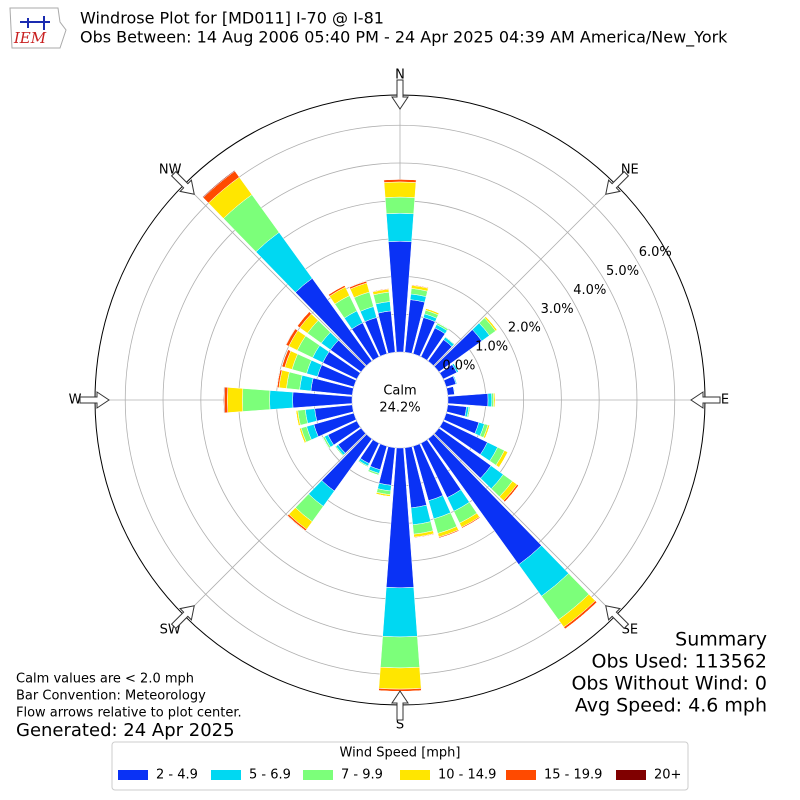 The image size is (800, 800). I want to click on y-tick-label: 2.0%, so click(524, 328).